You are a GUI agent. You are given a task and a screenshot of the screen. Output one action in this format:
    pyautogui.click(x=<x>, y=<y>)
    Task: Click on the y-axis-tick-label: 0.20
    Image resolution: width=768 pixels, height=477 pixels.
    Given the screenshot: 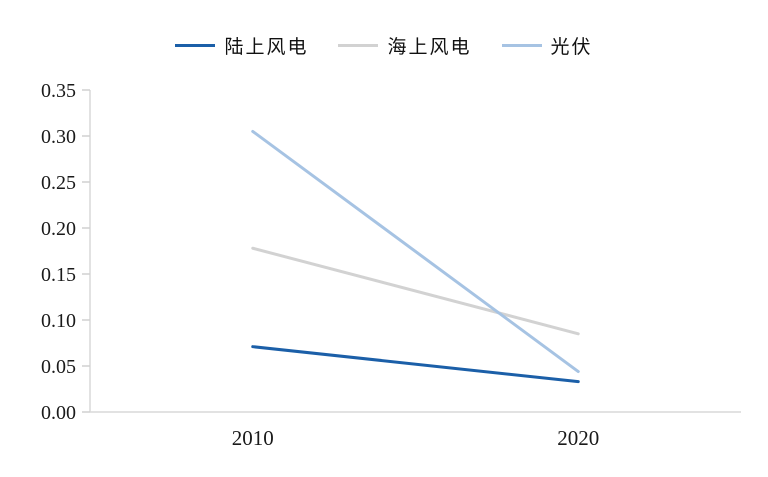 What is the action you would take?
    pyautogui.click(x=58, y=229)
    